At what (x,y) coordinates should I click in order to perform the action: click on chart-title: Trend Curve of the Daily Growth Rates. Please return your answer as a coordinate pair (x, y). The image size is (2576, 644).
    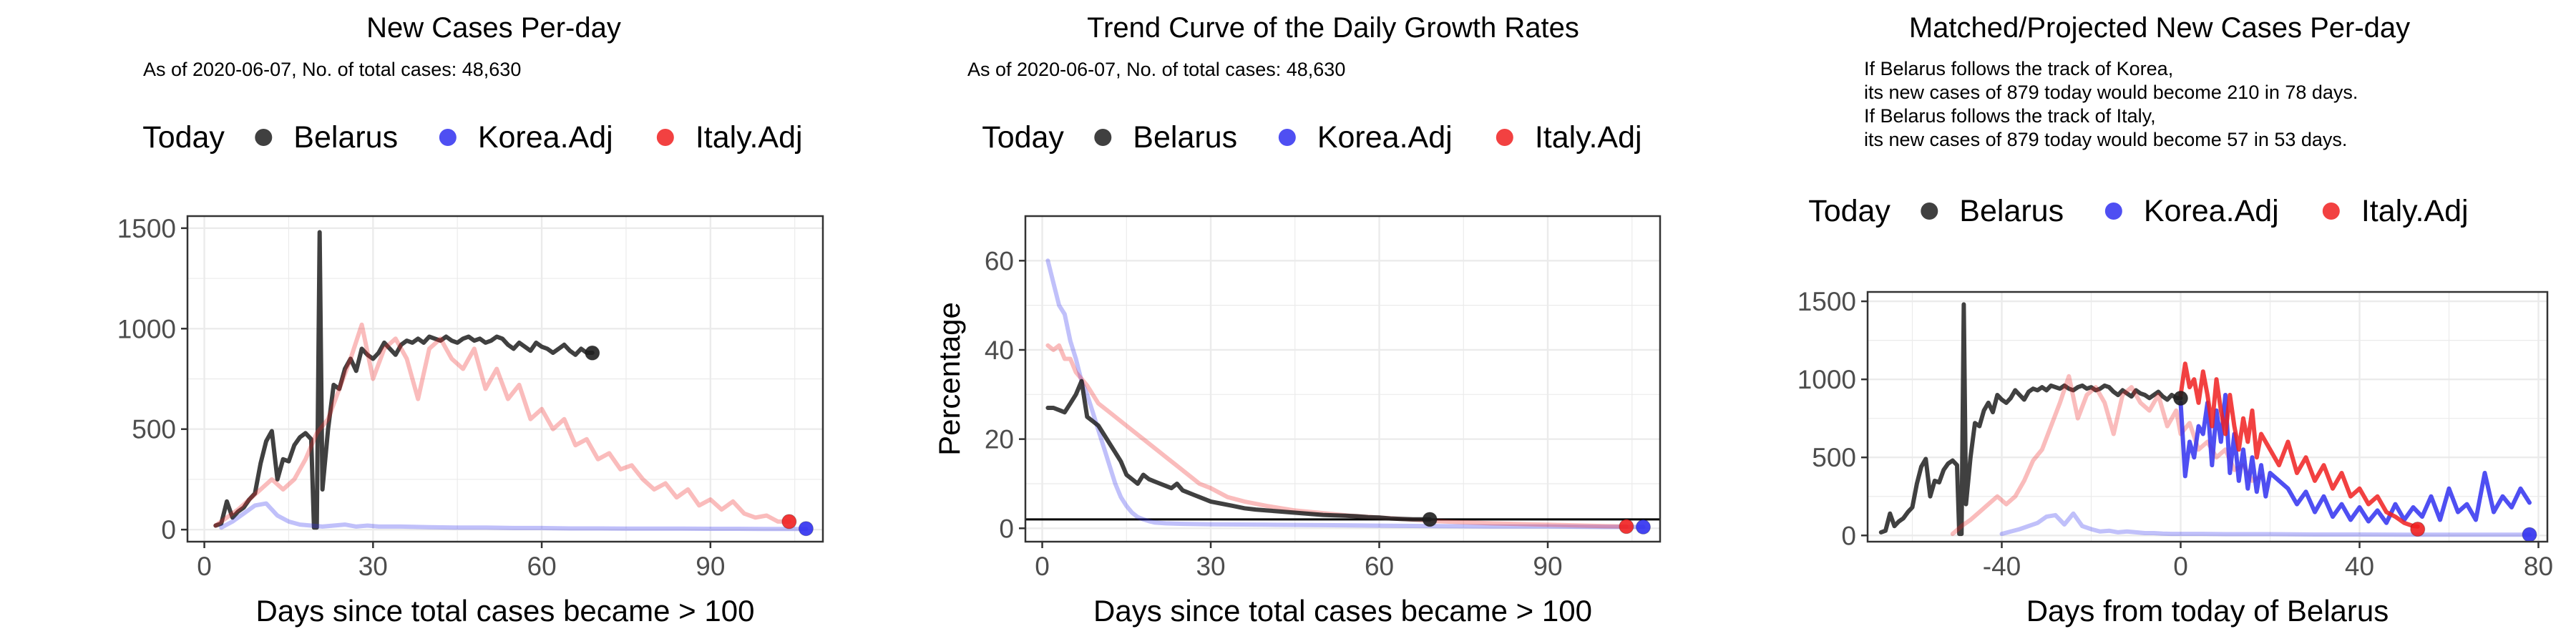
    Looking at the image, I should click on (1333, 28).